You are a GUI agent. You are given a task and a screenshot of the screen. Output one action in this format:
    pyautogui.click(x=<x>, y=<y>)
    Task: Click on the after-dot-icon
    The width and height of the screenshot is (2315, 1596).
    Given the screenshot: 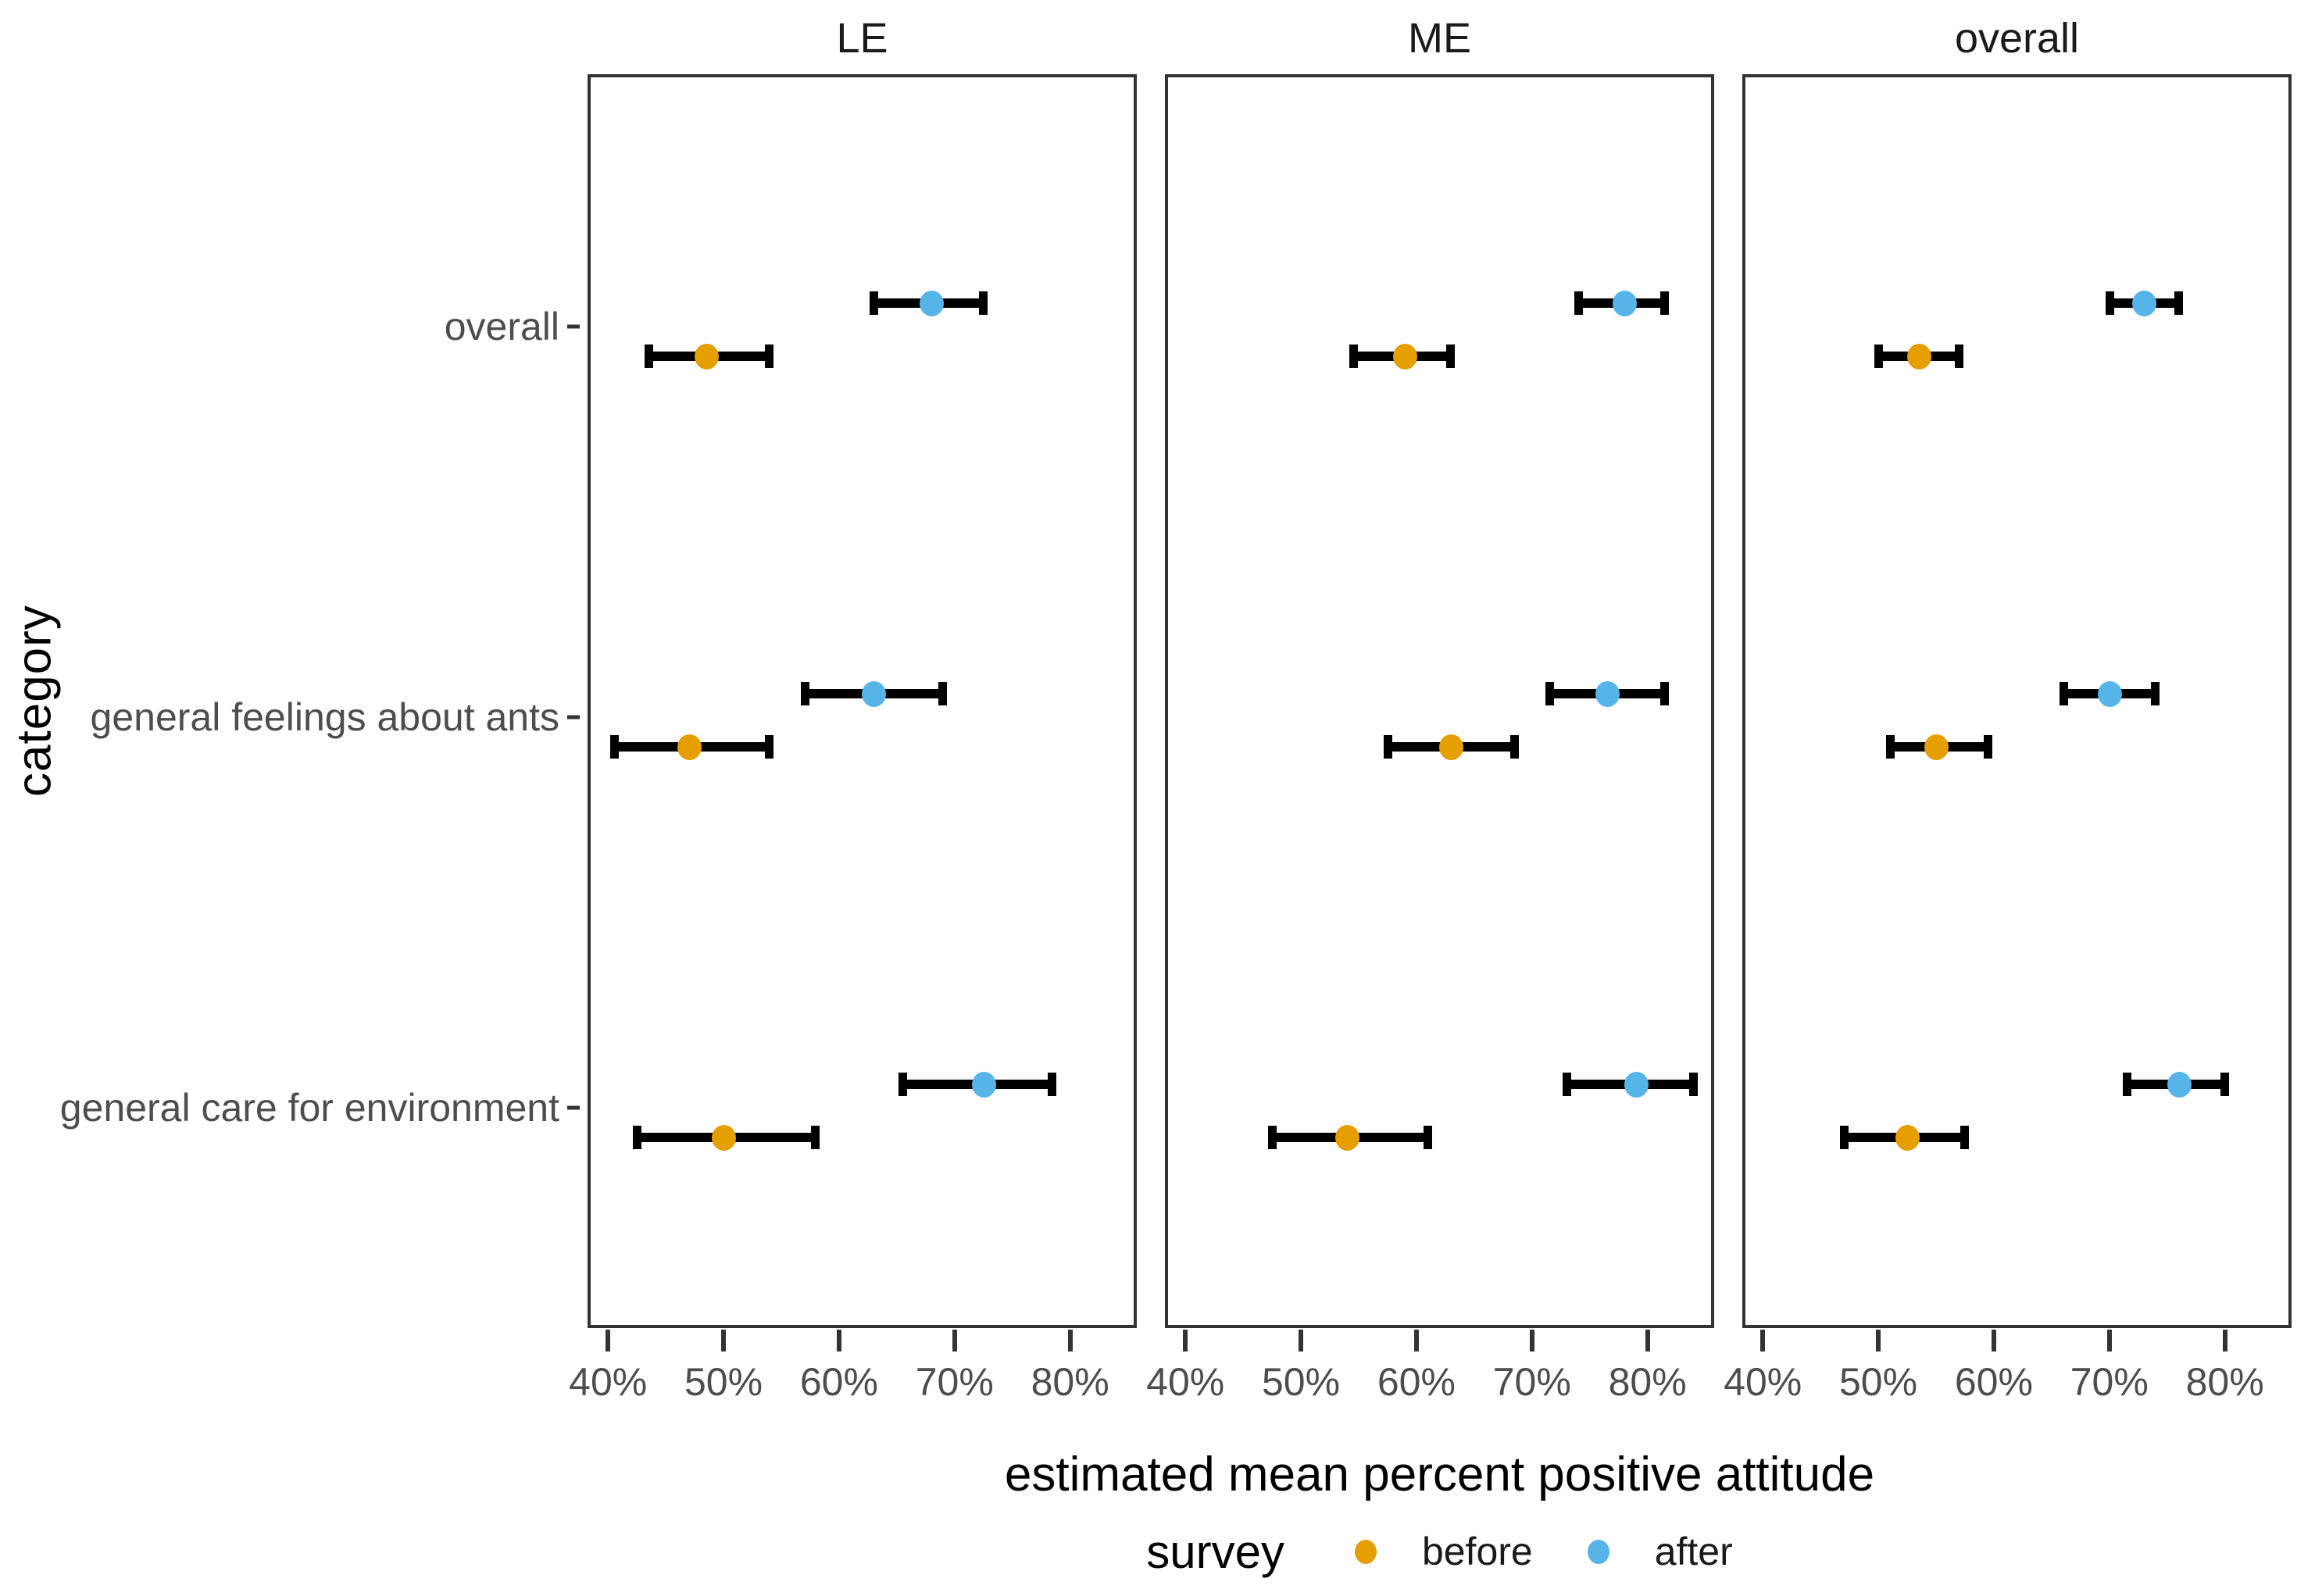 What is the action you would take?
    pyautogui.click(x=1598, y=1551)
    